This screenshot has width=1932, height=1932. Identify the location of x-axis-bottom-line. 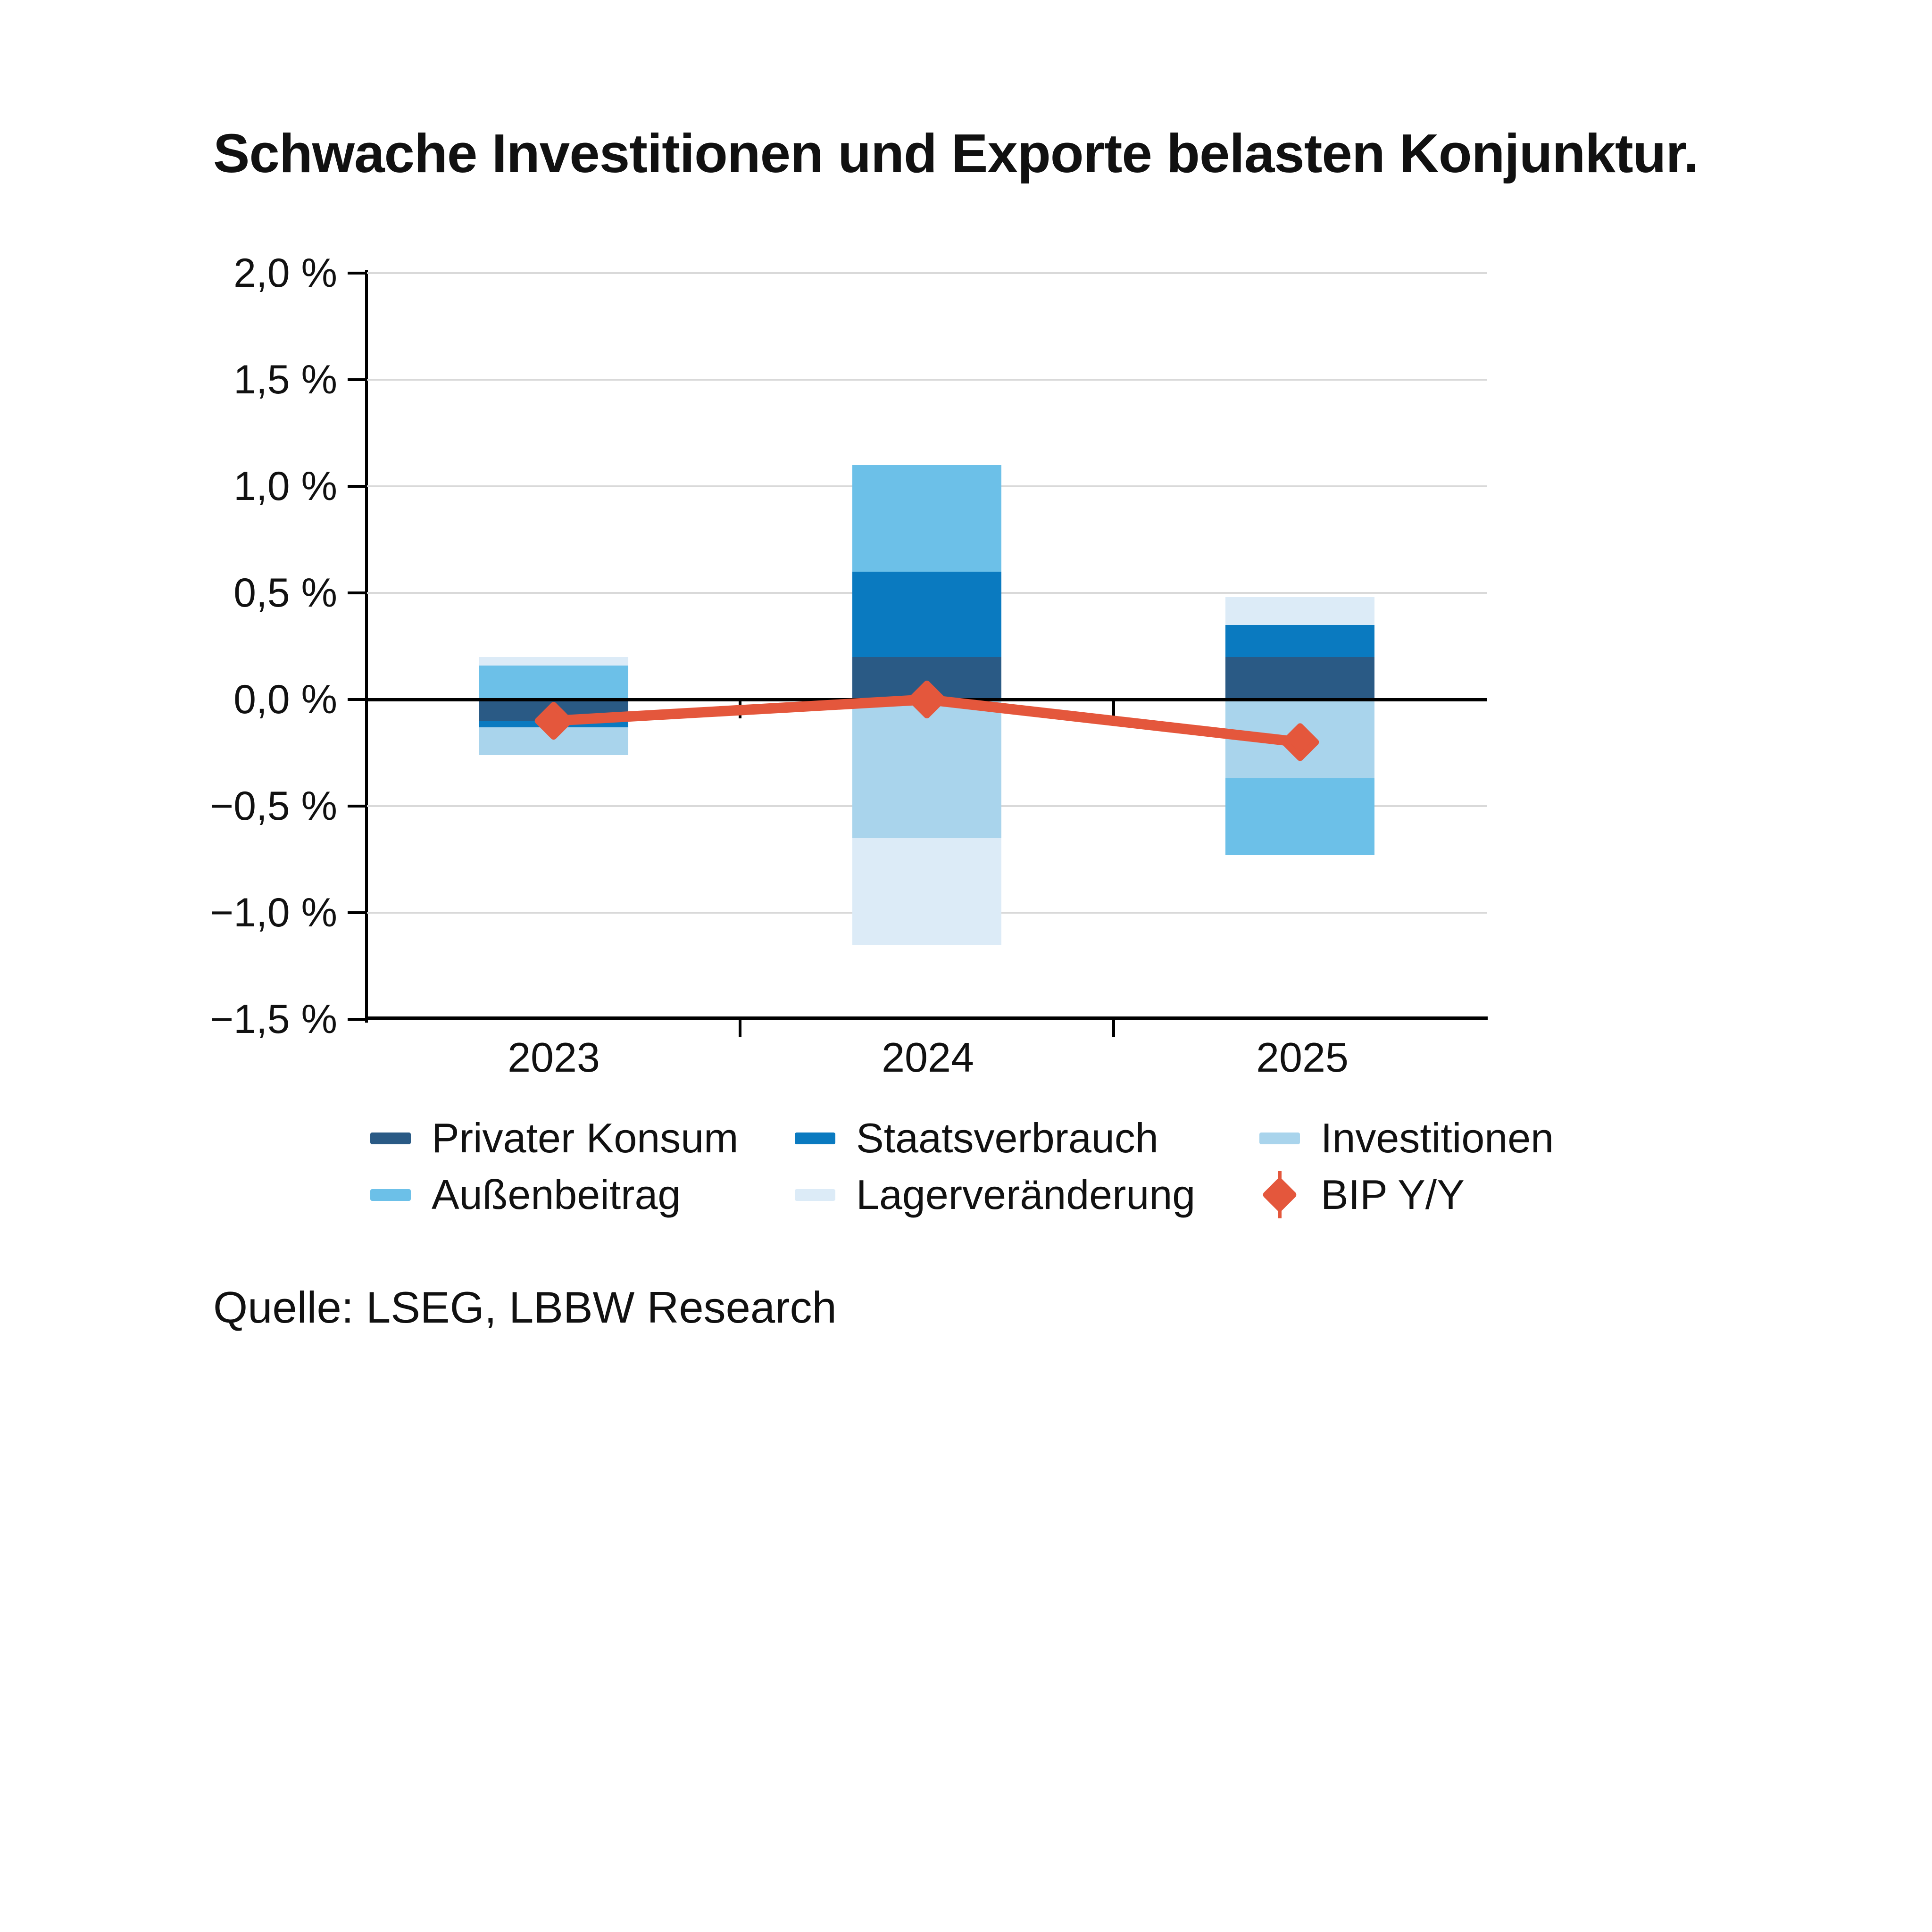
(926, 1018).